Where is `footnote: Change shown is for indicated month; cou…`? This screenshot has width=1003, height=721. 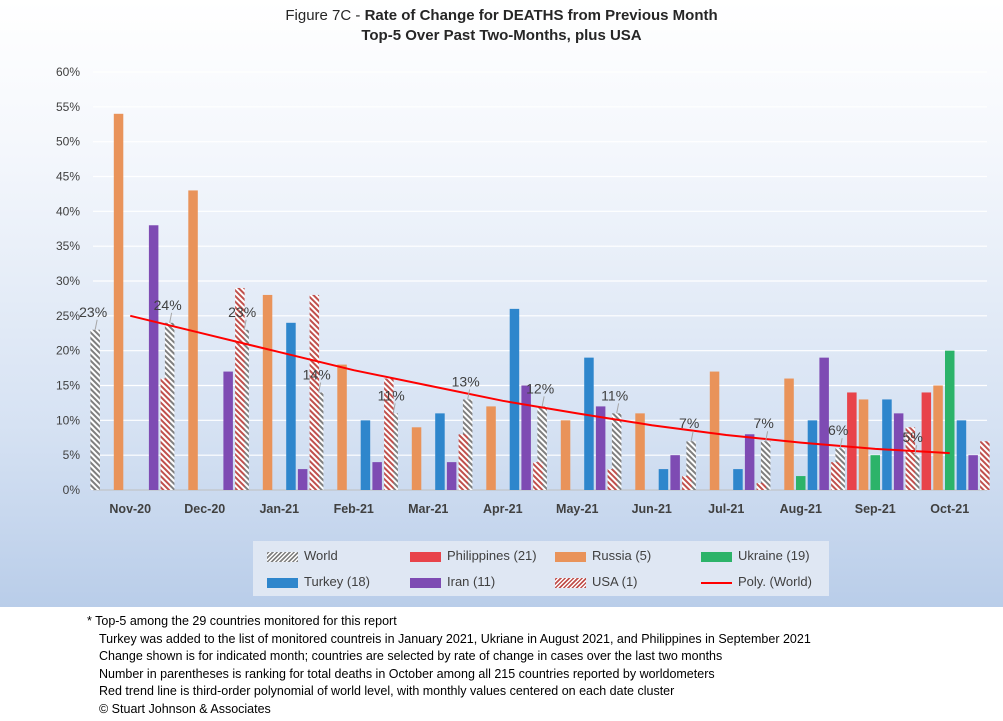 footnote: Change shown is for indicated month; cou… is located at coordinates (411, 656).